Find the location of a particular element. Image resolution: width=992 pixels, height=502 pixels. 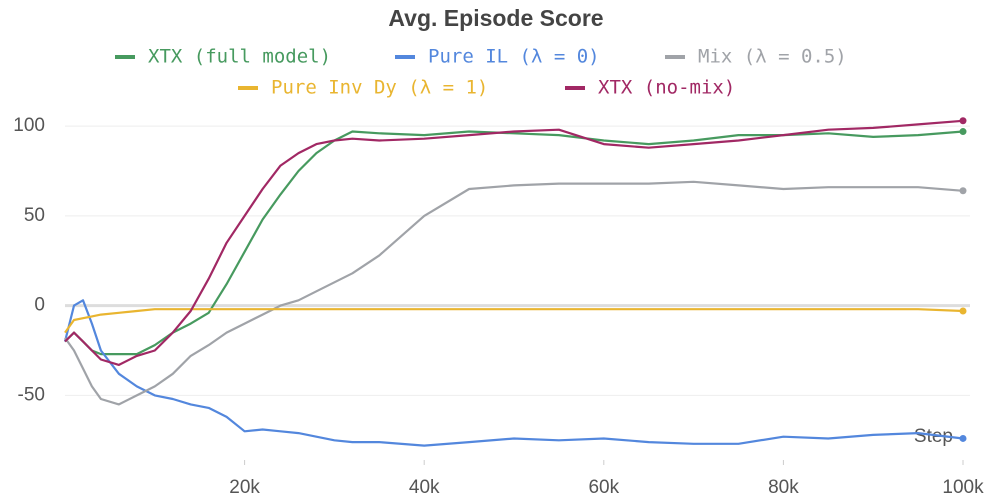

legend-label: XTX (no-mix) is located at coordinates (666, 88).